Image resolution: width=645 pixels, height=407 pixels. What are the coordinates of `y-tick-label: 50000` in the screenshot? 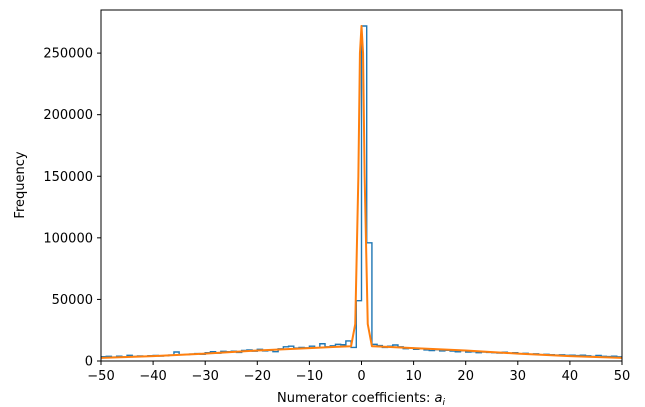 It's located at (72, 300).